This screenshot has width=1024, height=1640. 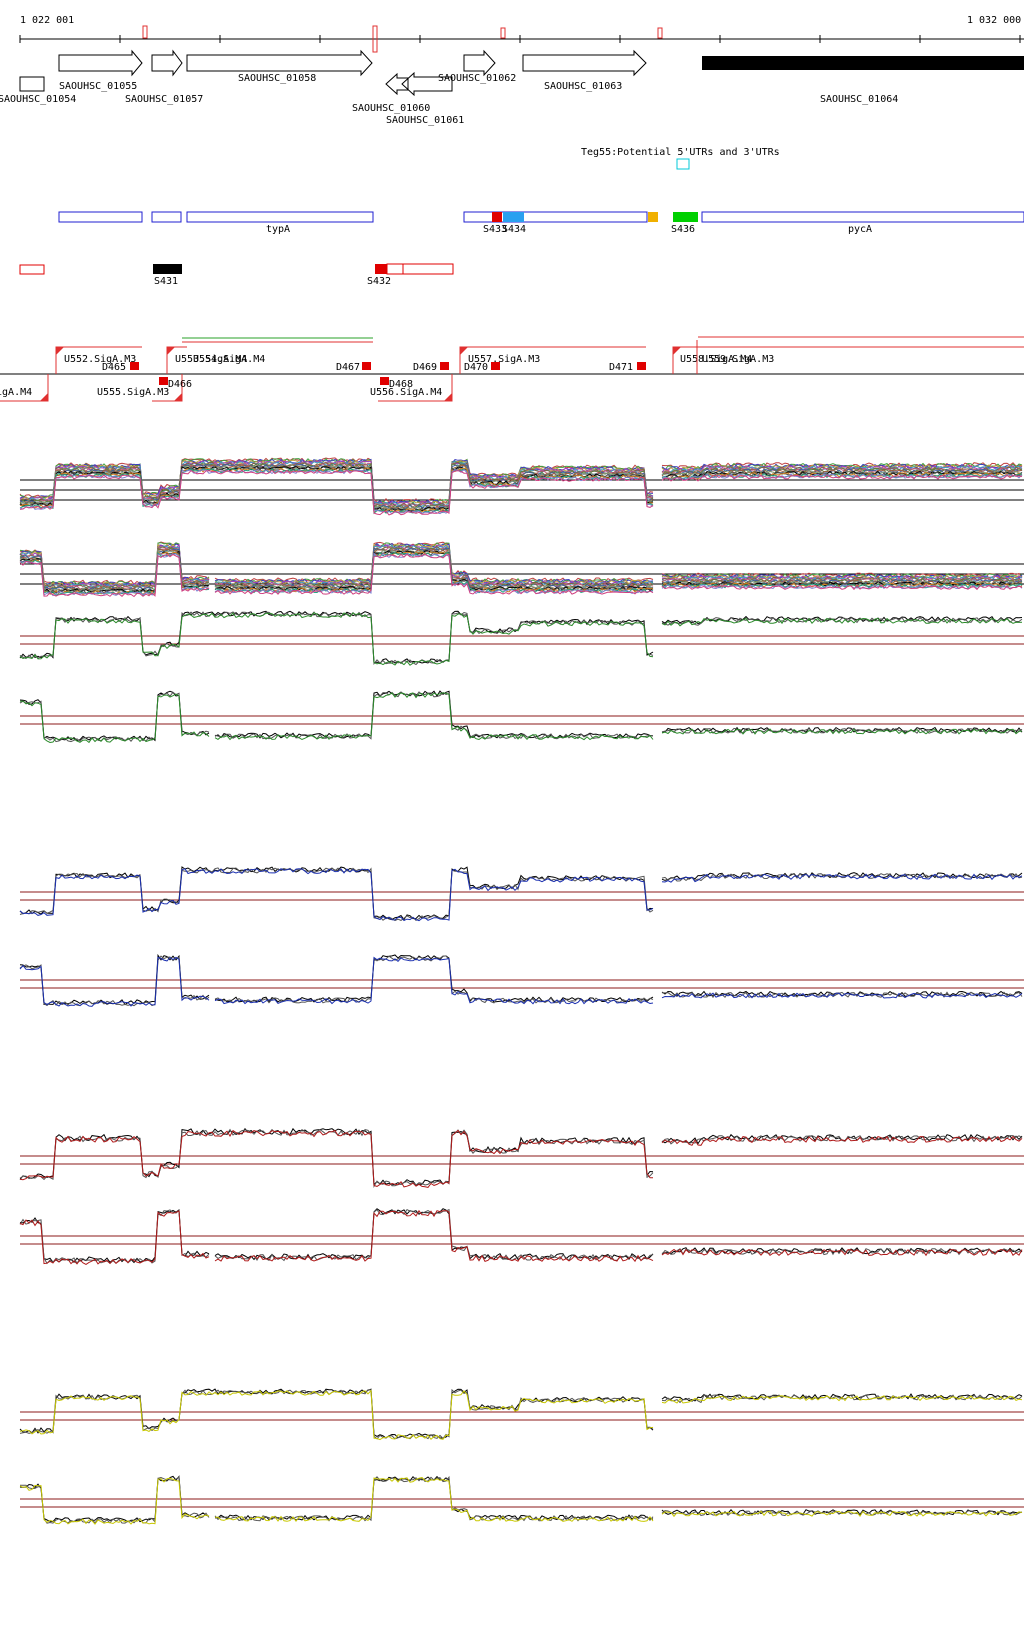 What do you see at coordinates (47, 20) in the screenshot?
I see `ruler-start-label: 1 022 001` at bounding box center [47, 20].